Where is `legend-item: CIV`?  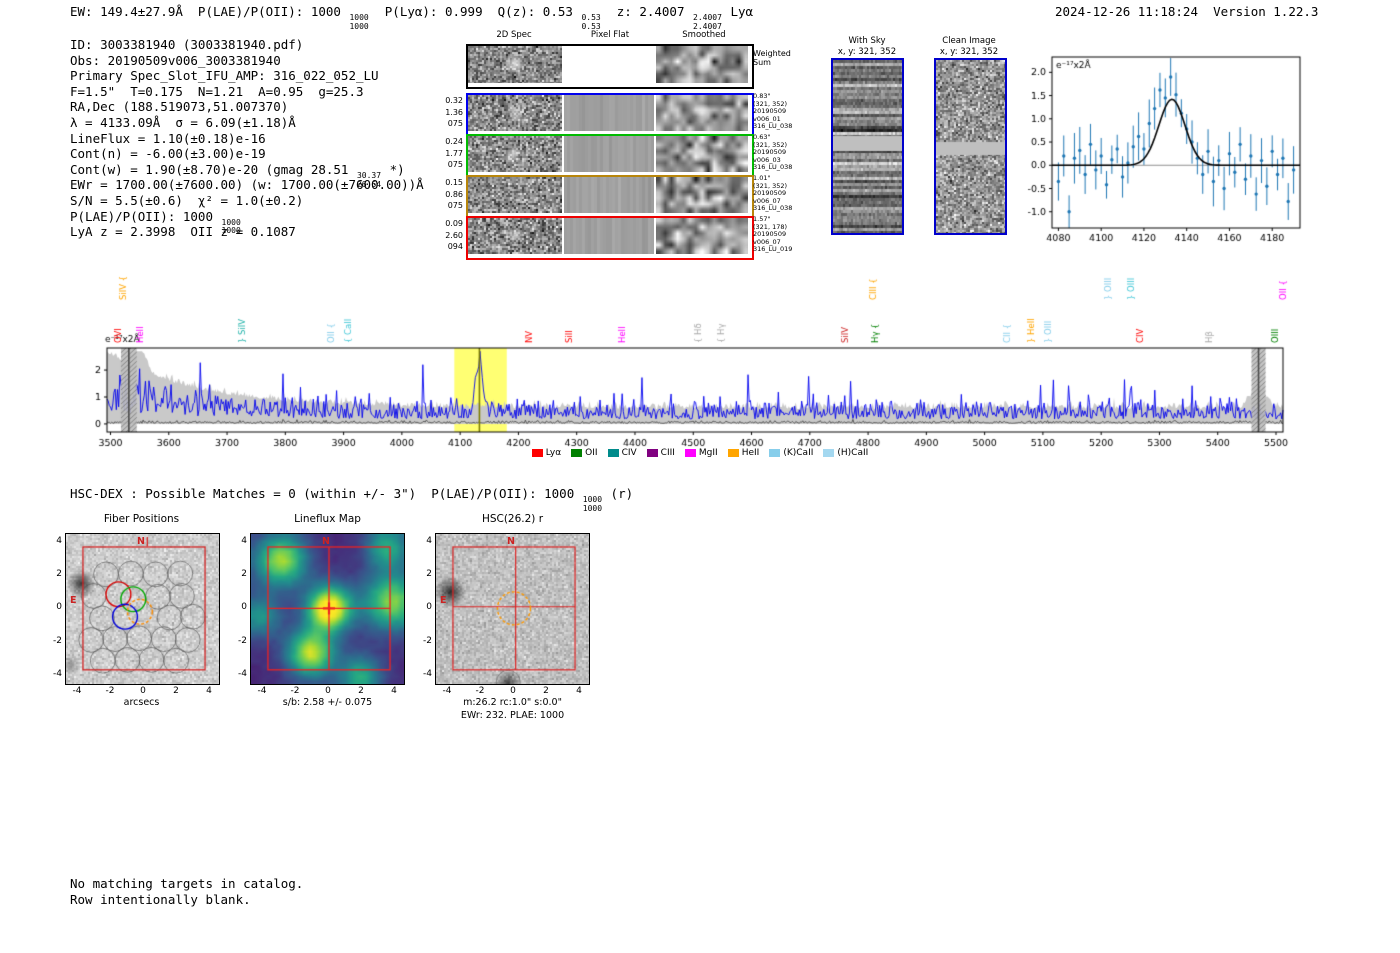
legend-item: CIV is located at coordinates (622, 453).